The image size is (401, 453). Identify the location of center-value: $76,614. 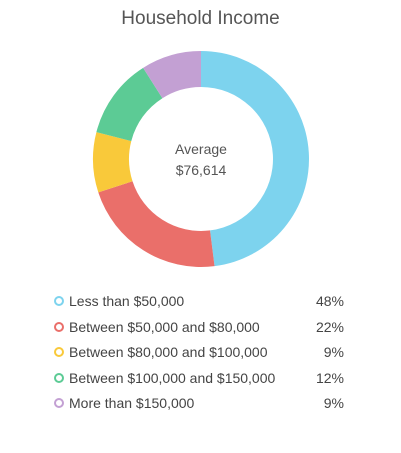
(201, 170).